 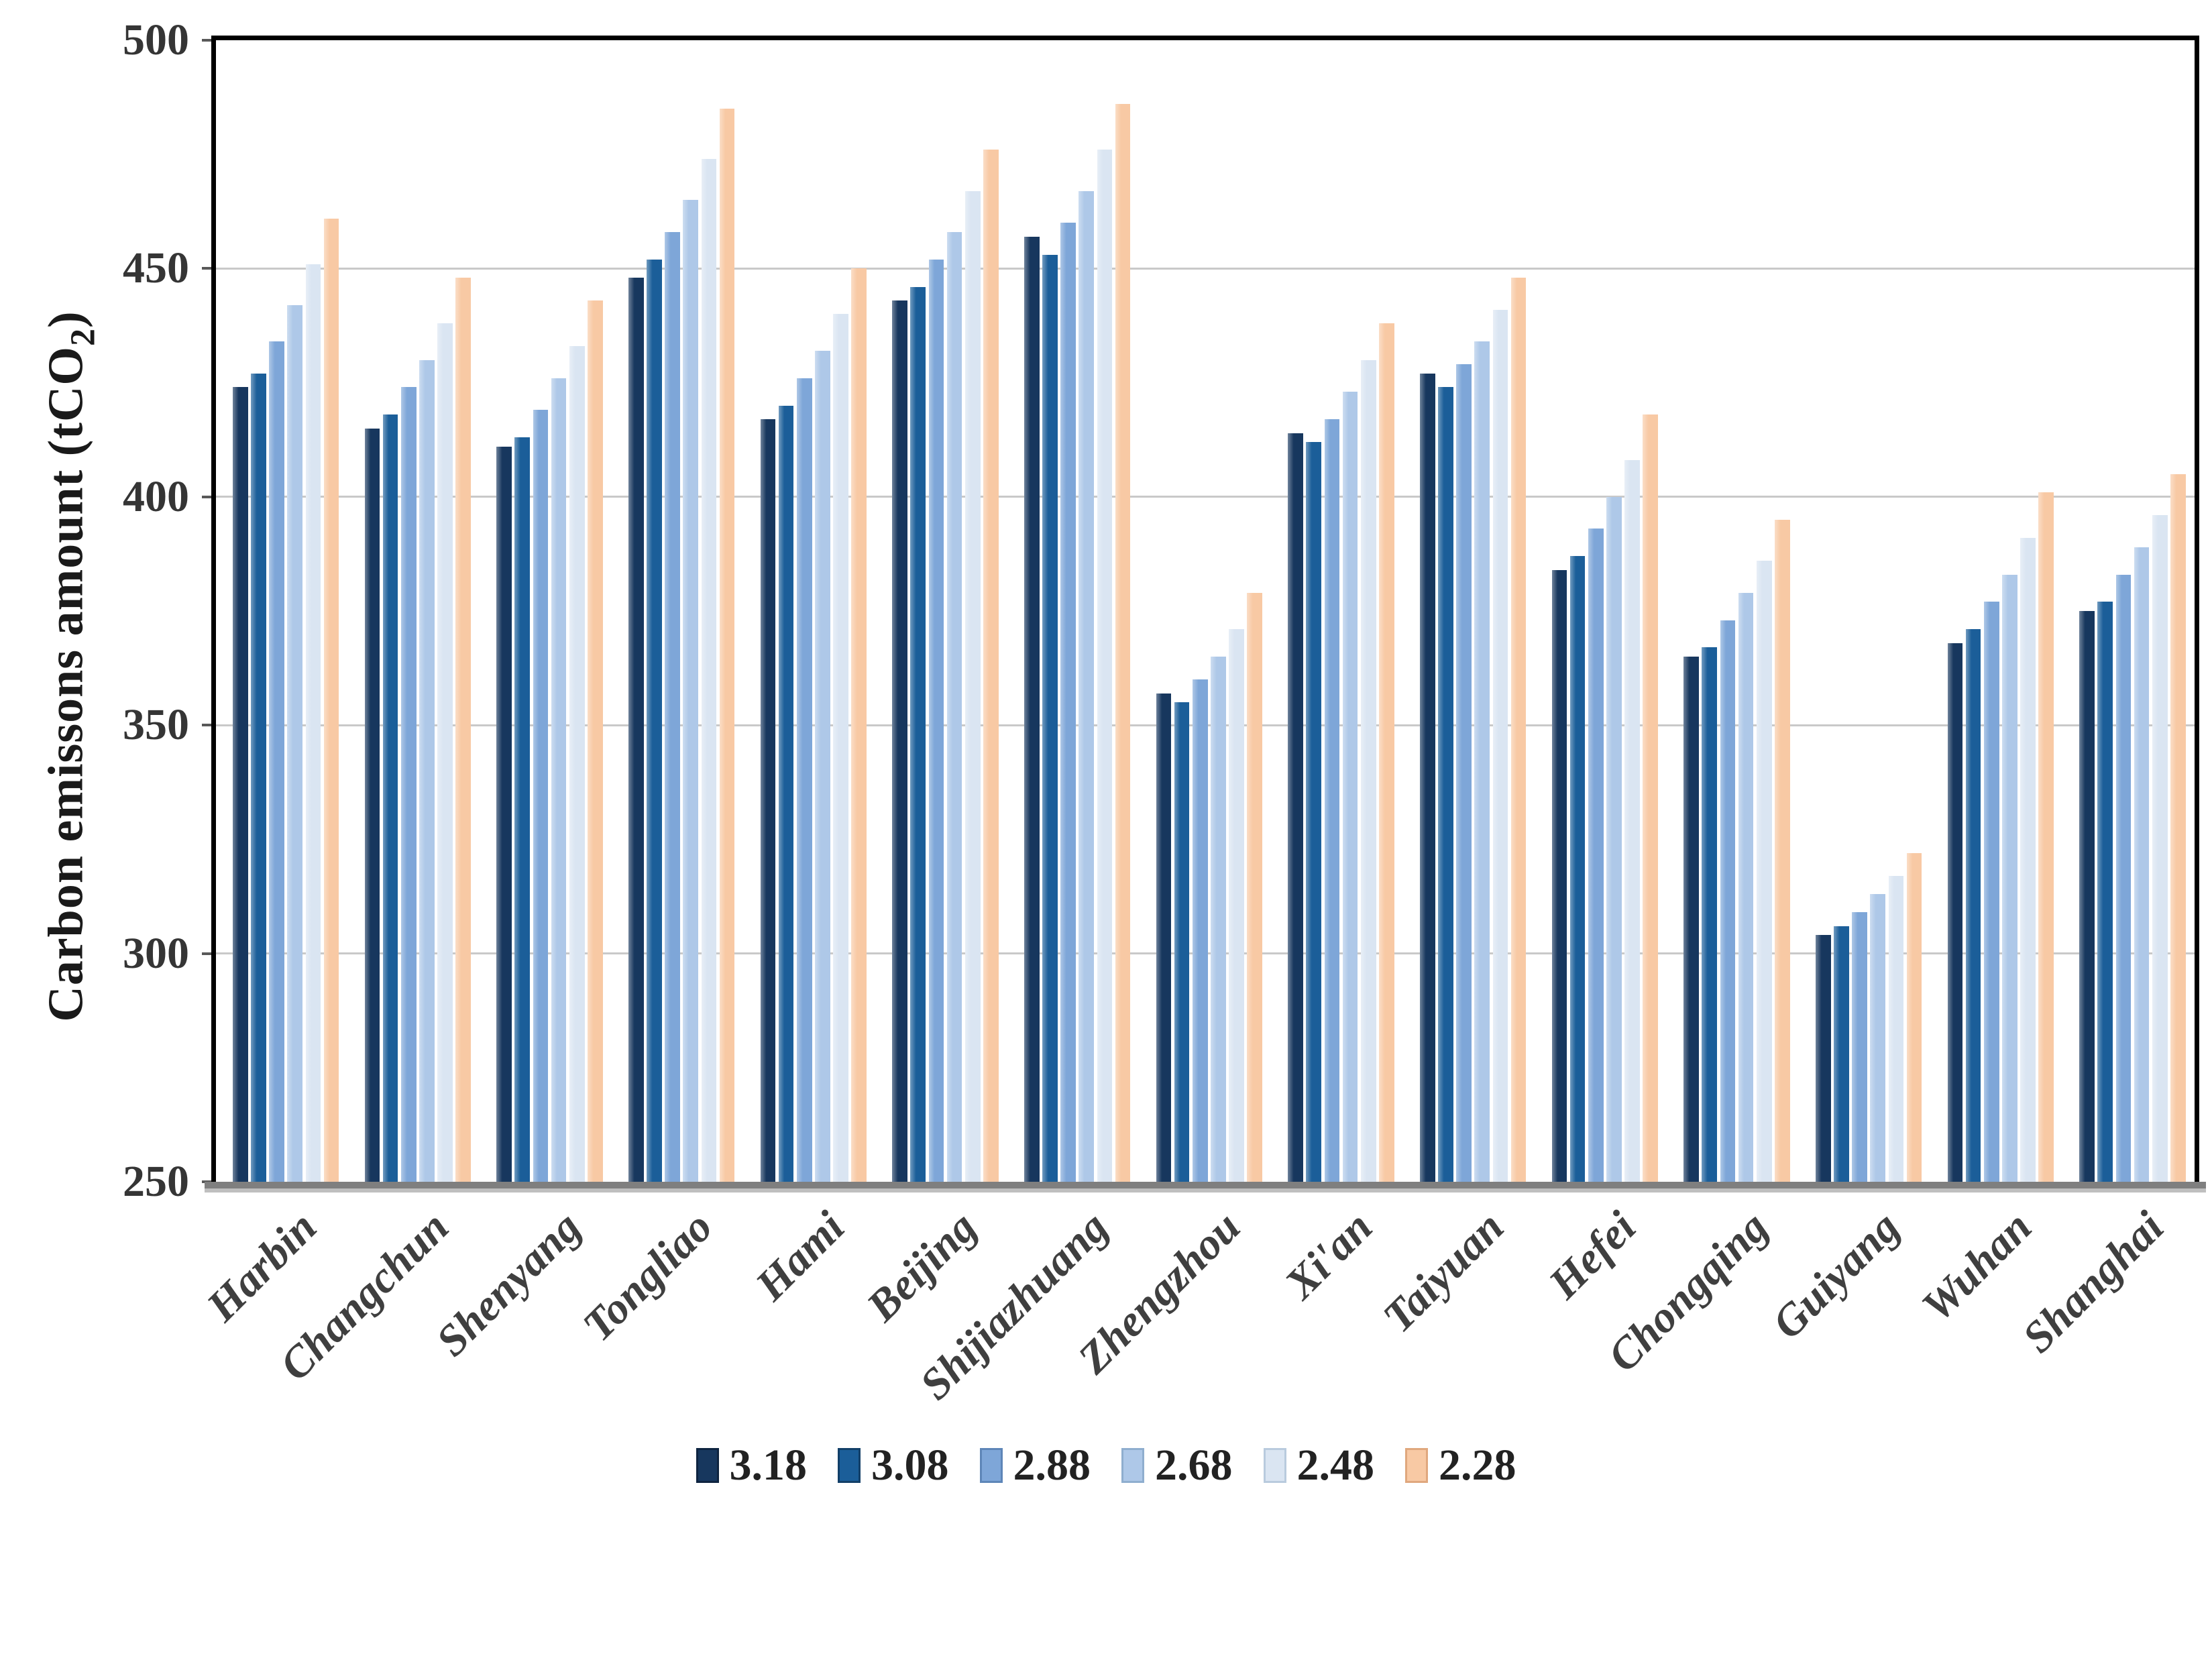 What do you see at coordinates (1050, 718) in the screenshot?
I see `bar-shijiazhuang-3.08` at bounding box center [1050, 718].